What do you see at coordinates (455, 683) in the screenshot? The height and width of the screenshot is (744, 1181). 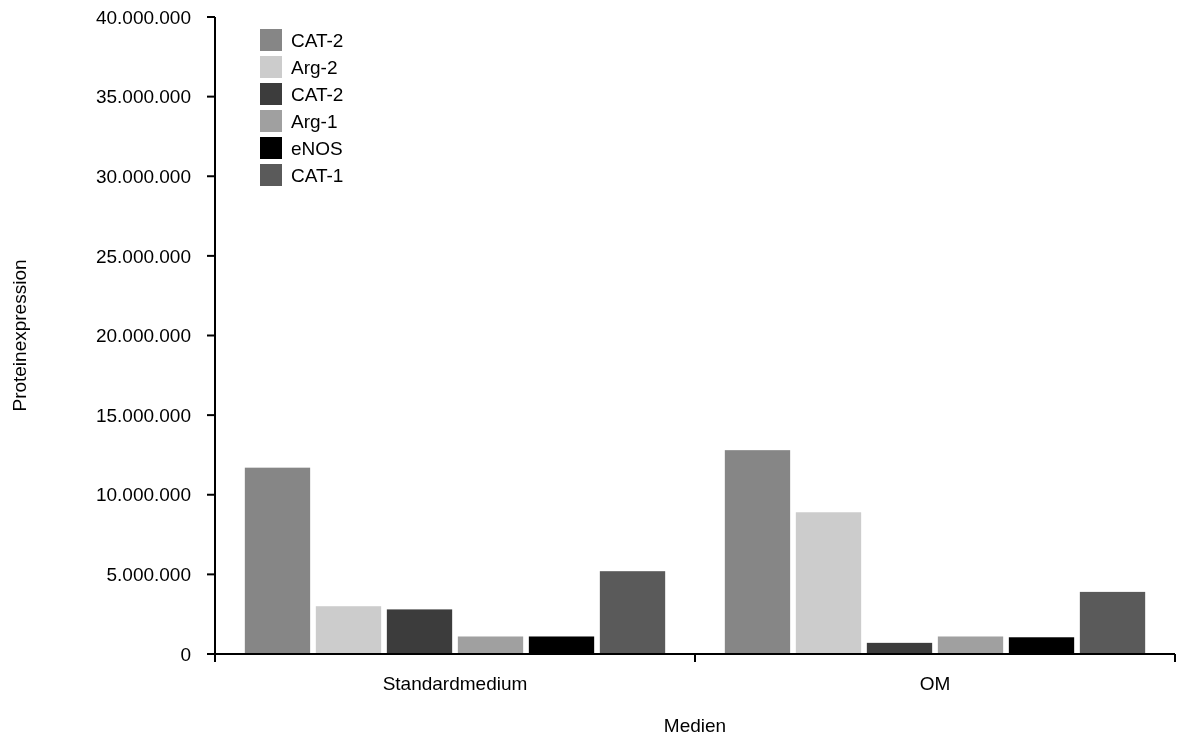 I see `x-tick-label: Standardmedium` at bounding box center [455, 683].